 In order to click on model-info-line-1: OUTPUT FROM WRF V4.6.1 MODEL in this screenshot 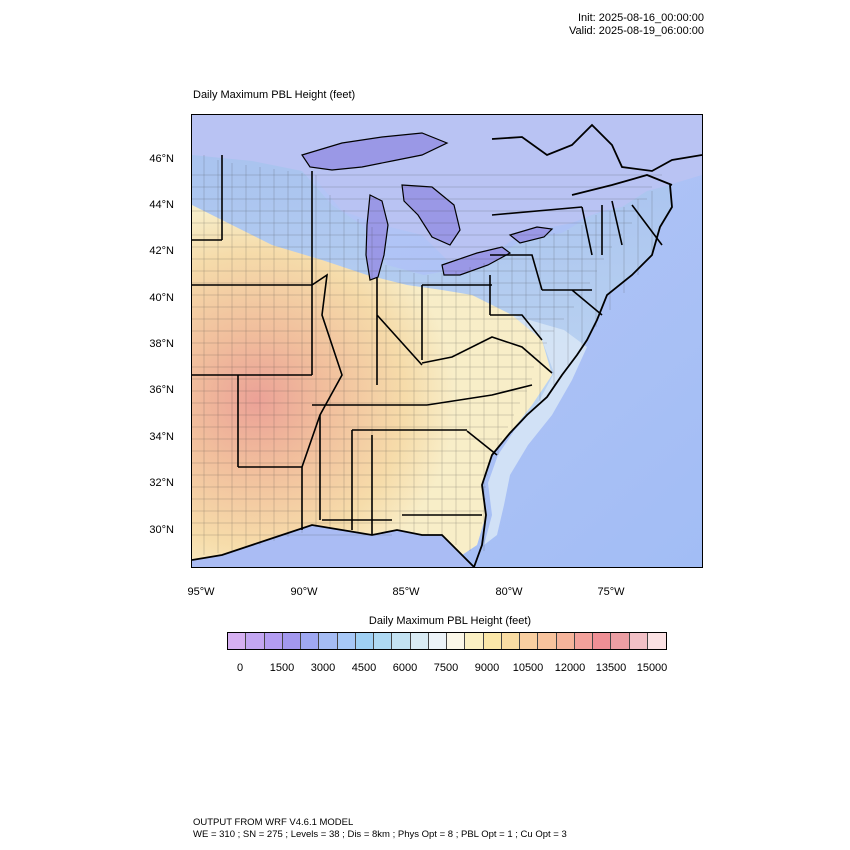, I will do `click(273, 822)`.